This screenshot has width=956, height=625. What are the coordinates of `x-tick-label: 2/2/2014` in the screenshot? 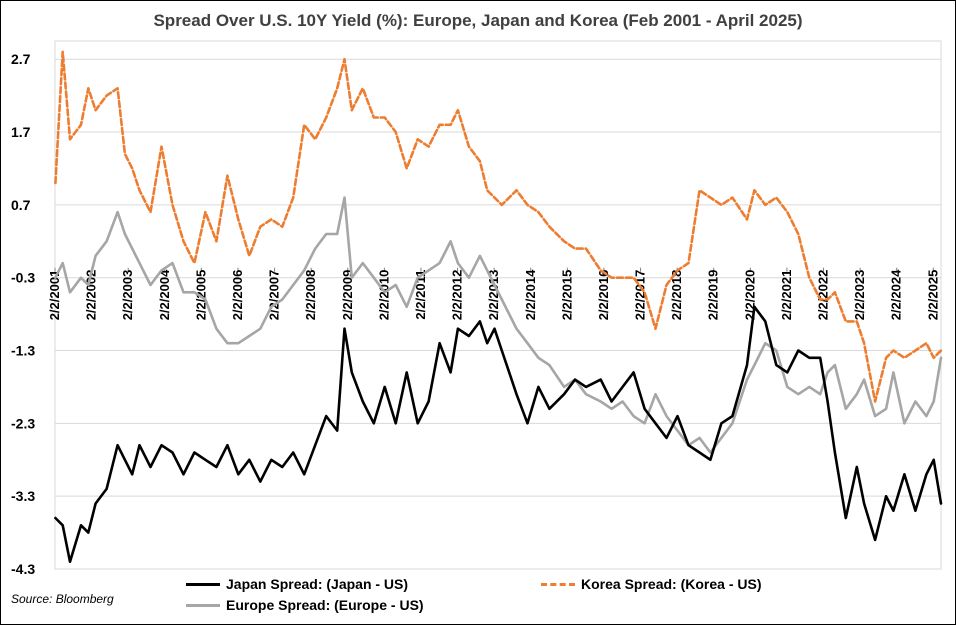 It's located at (530, 294).